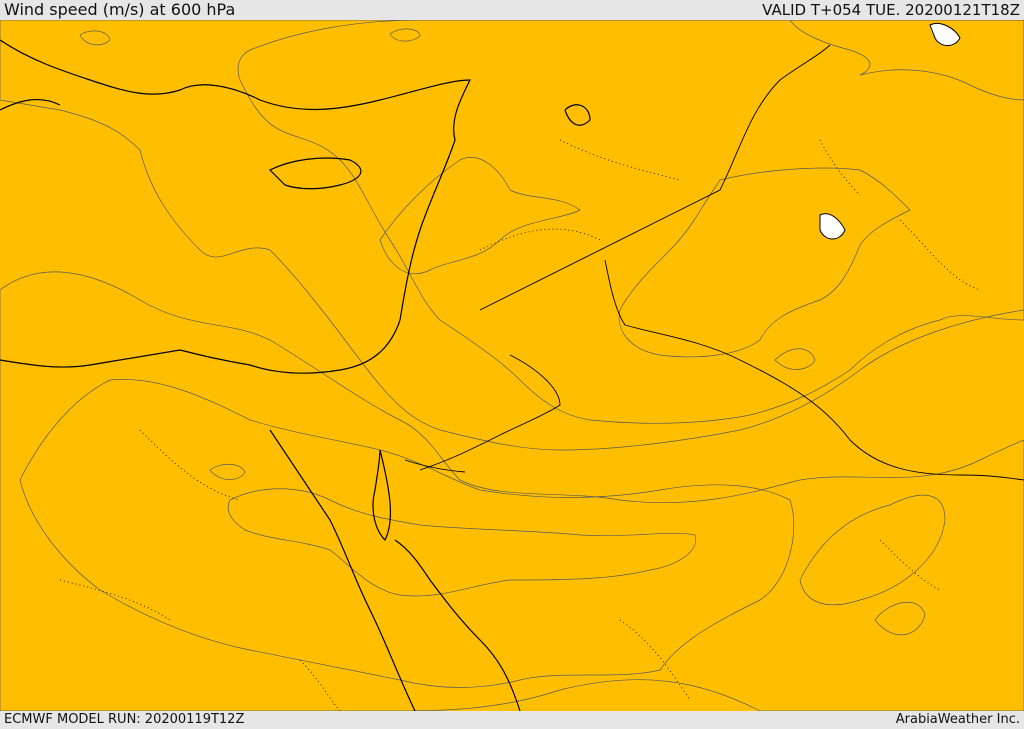 This screenshot has height=729, width=1024. I want to click on shade-weakest-iraq, so click(764, 262).